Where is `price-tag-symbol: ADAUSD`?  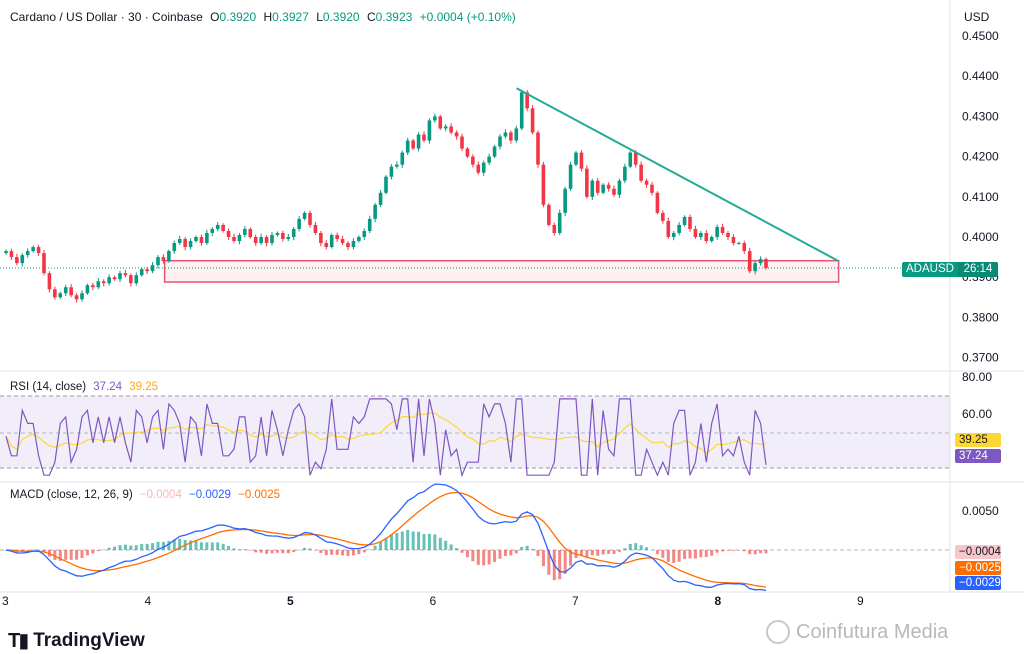 price-tag-symbol: ADAUSD is located at coordinates (930, 269).